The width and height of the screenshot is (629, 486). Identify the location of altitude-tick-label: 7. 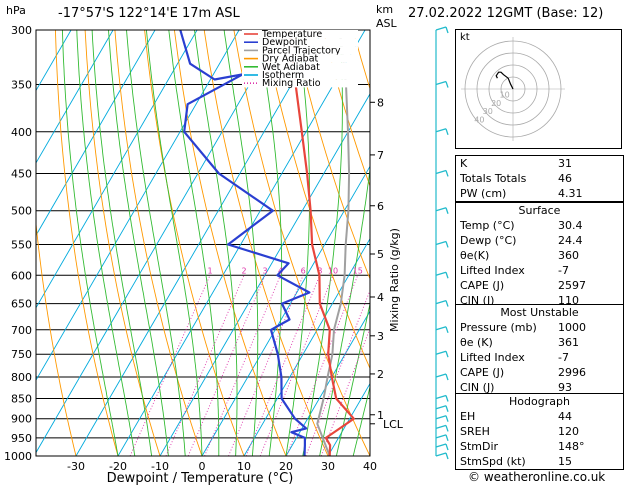
(380, 155).